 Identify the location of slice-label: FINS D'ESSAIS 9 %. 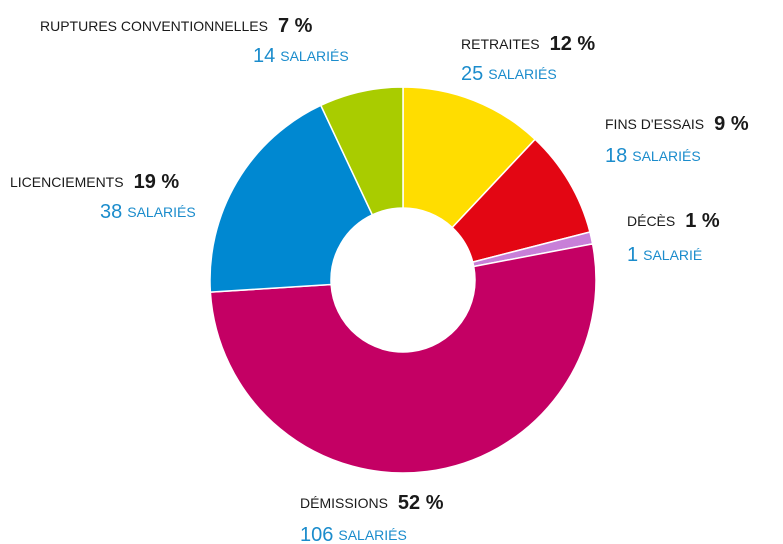
(677, 124).